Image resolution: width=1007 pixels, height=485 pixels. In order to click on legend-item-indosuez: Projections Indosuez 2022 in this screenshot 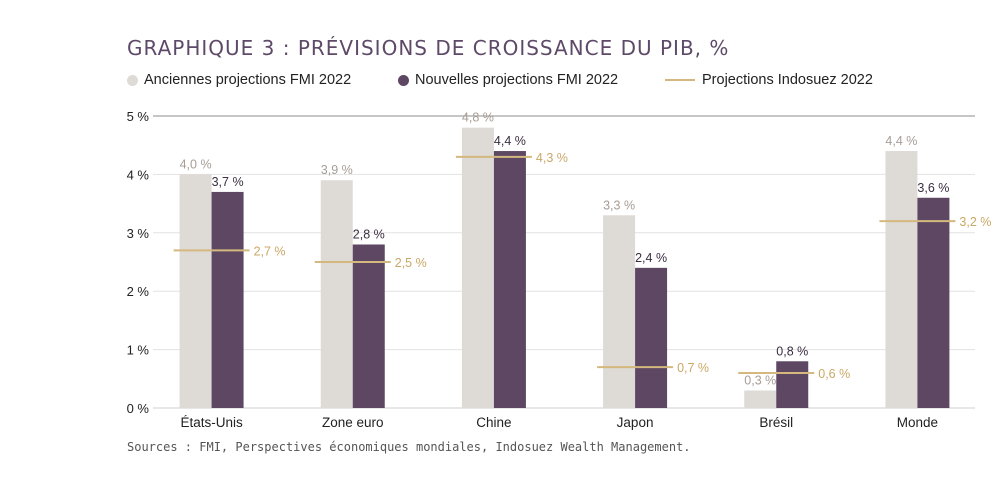, I will do `click(769, 80)`.